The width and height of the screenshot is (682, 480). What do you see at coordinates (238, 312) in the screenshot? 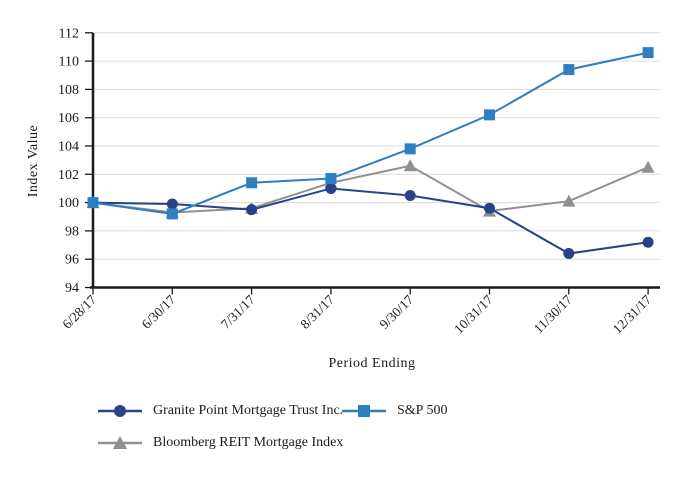
I see `x-tick-label: 7/31/17` at bounding box center [238, 312].